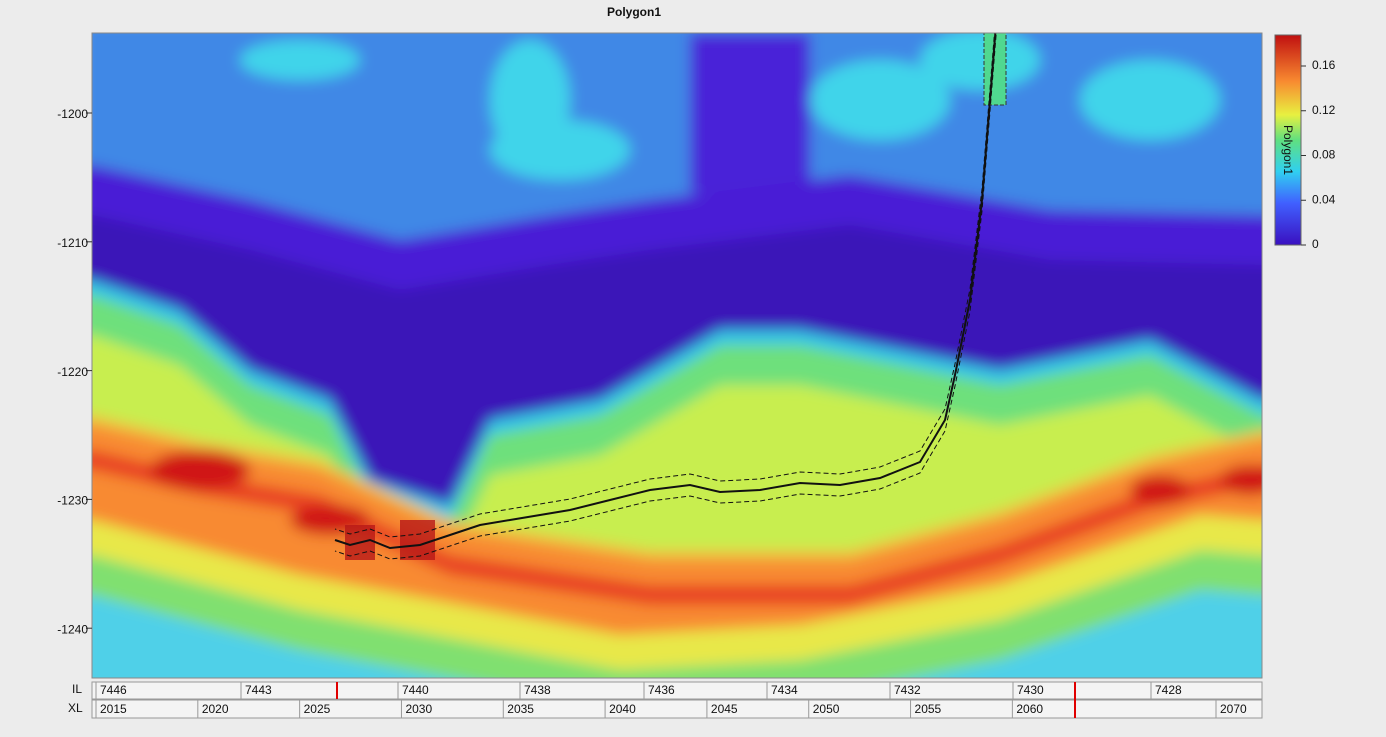  I want to click on xl-tick-label: 2060, so click(1029, 709).